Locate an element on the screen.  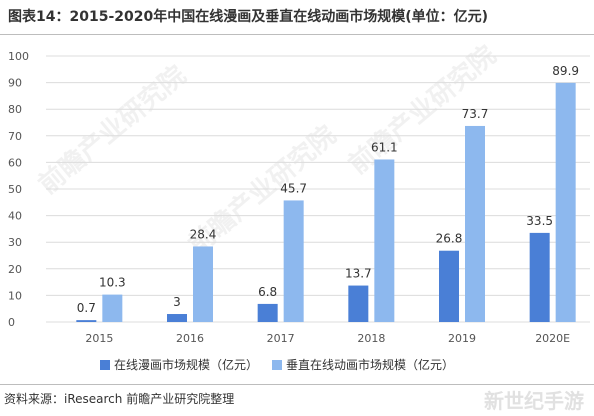
y-tick-label: 80 is located at coordinates (15, 109).